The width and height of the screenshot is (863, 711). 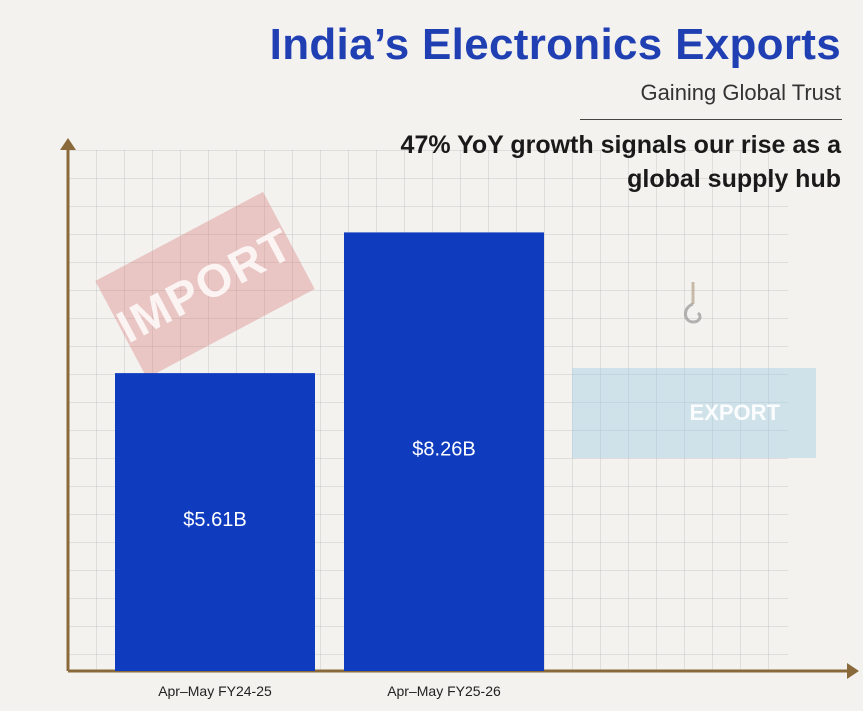 I want to click on export-container-decoration: EXPORT, so click(x=694, y=413).